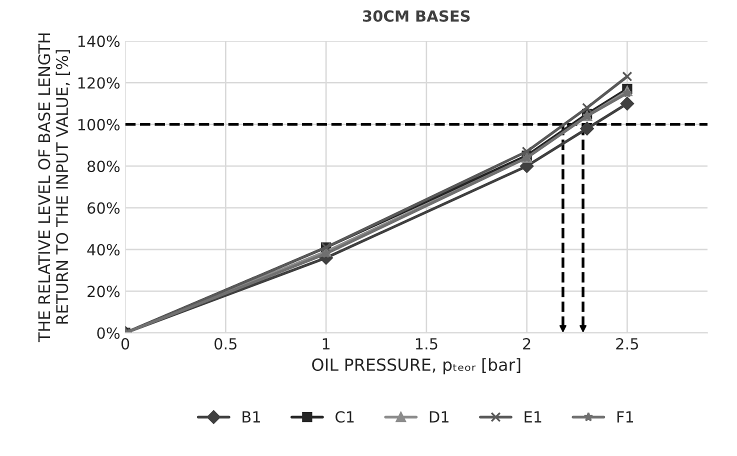  What do you see at coordinates (345, 417) in the screenshot?
I see `legend-label: C1` at bounding box center [345, 417].